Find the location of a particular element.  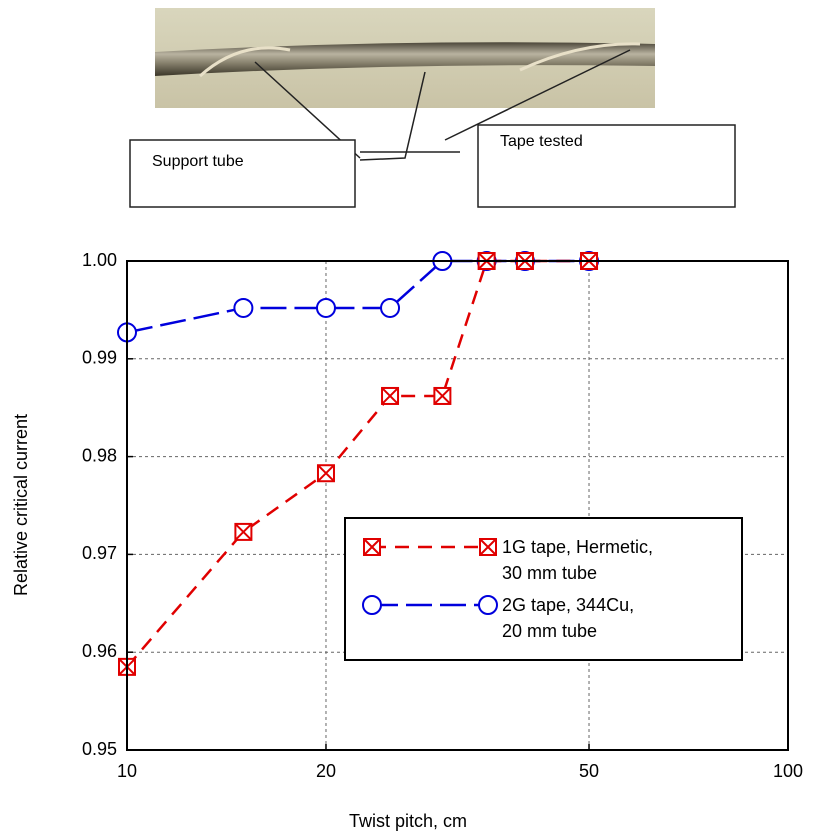

x-tick-label: 10 is located at coordinates (127, 771).